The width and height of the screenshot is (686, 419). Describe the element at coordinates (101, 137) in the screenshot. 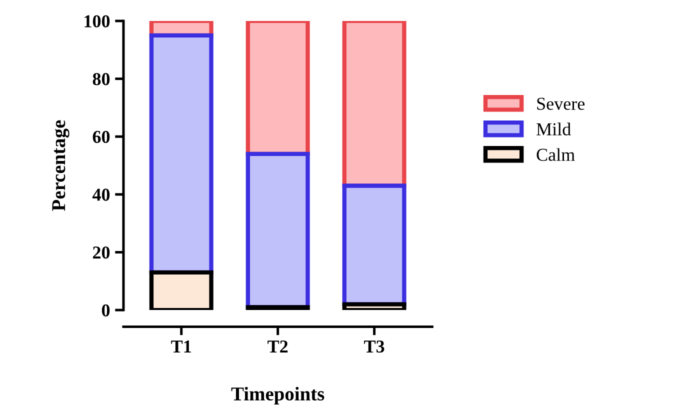

I see `y-tick-label: 60` at that location.